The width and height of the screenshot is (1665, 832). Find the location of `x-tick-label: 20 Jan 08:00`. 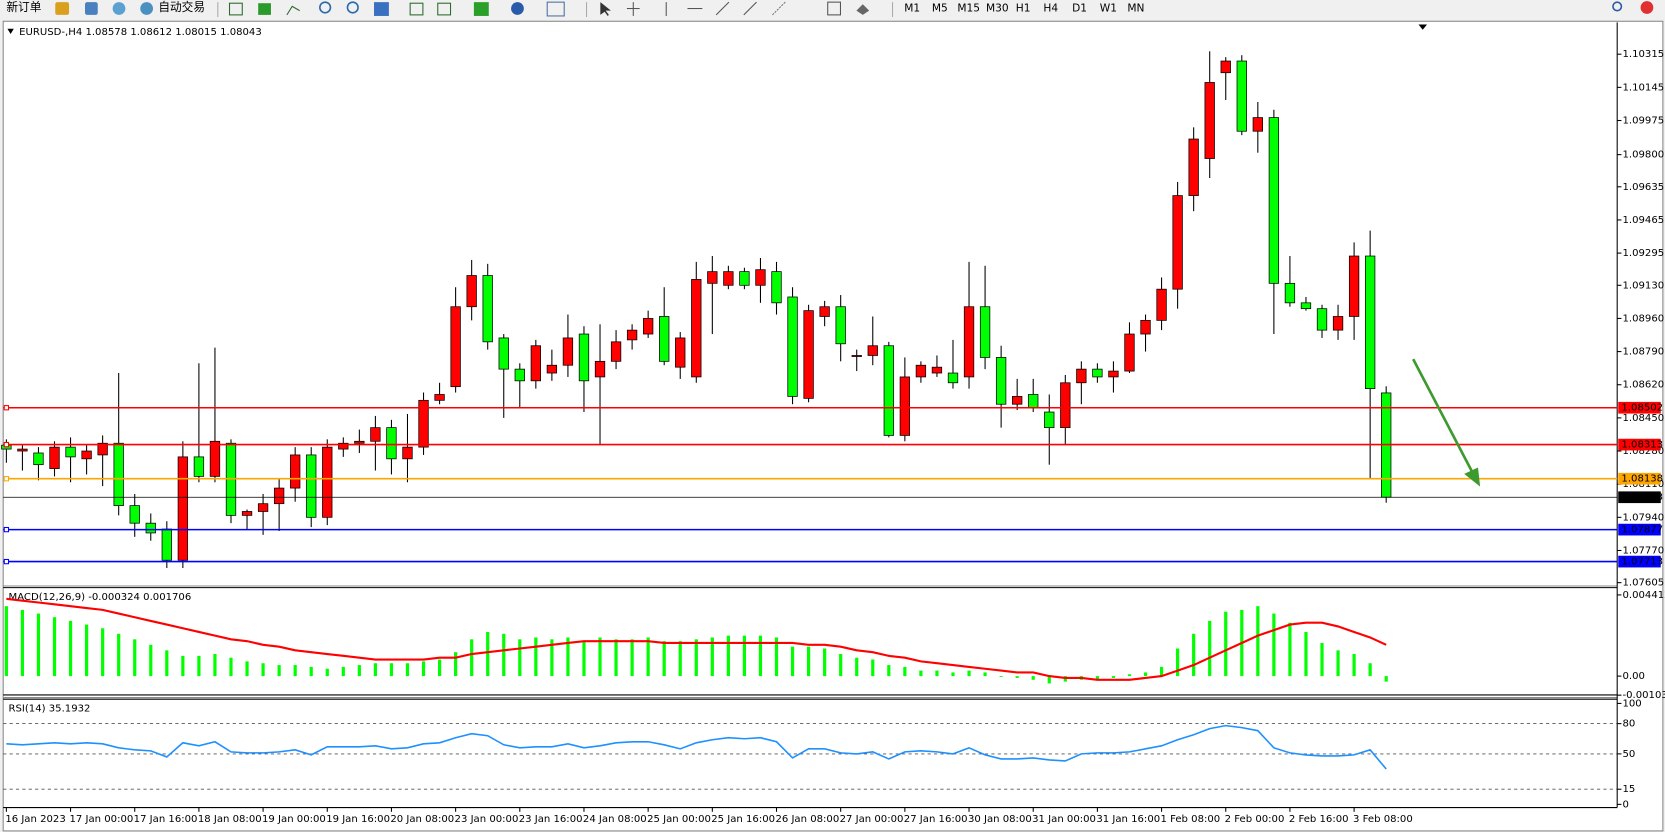

x-tick-label: 20 Jan 08:00 is located at coordinates (422, 819).